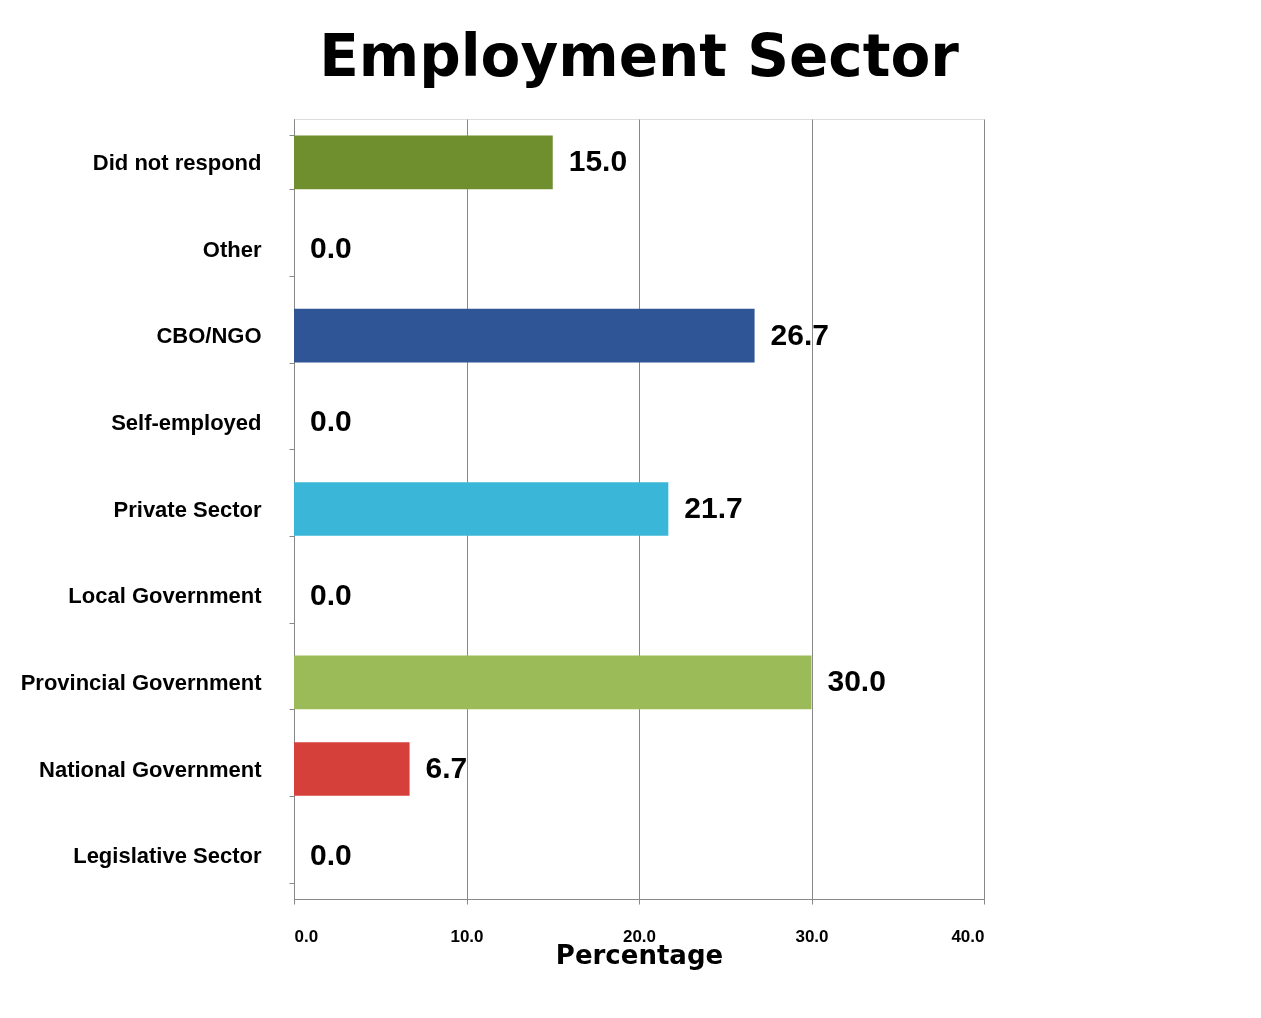 This screenshot has height=1018, width=1261. I want to click on x-tick-label: 10.0, so click(467, 936).